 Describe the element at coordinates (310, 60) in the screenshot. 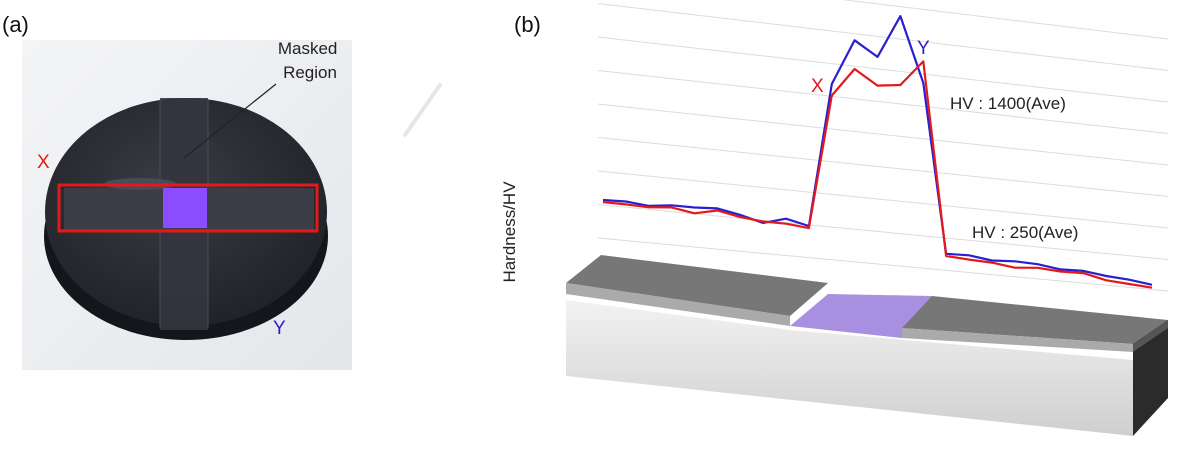

I see `masked-region-label: Masked Region` at that location.